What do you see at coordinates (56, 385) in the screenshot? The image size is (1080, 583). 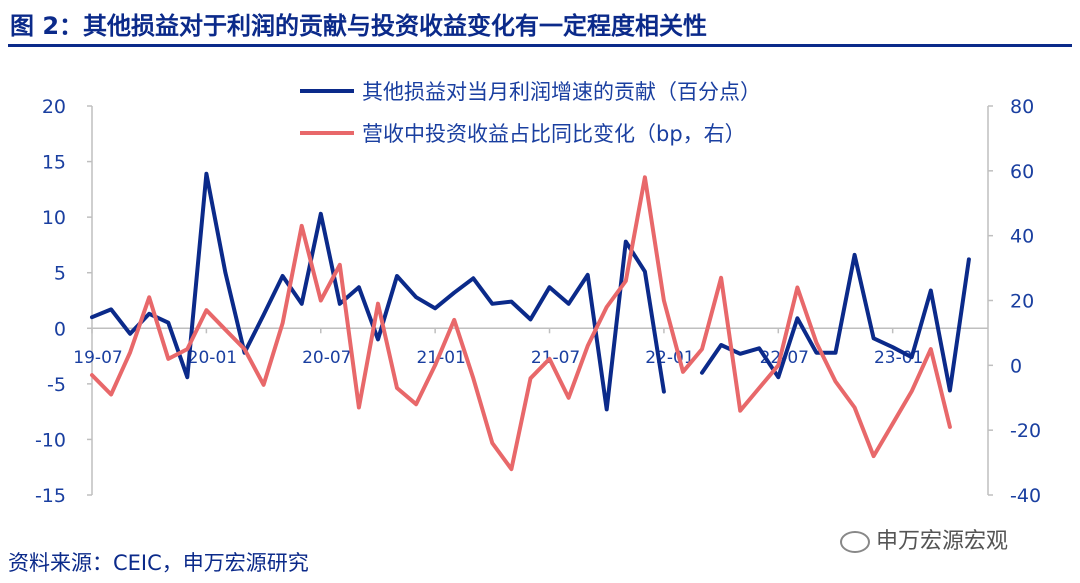 I see `y-left-tick-label: -5` at bounding box center [56, 385].